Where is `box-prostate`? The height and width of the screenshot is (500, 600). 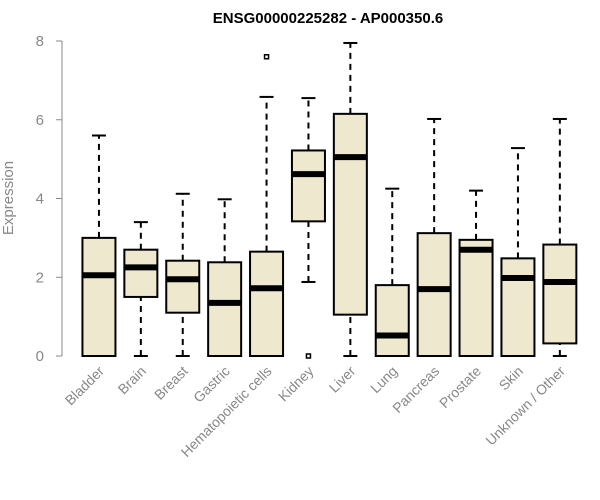 box-prostate is located at coordinates (476, 273).